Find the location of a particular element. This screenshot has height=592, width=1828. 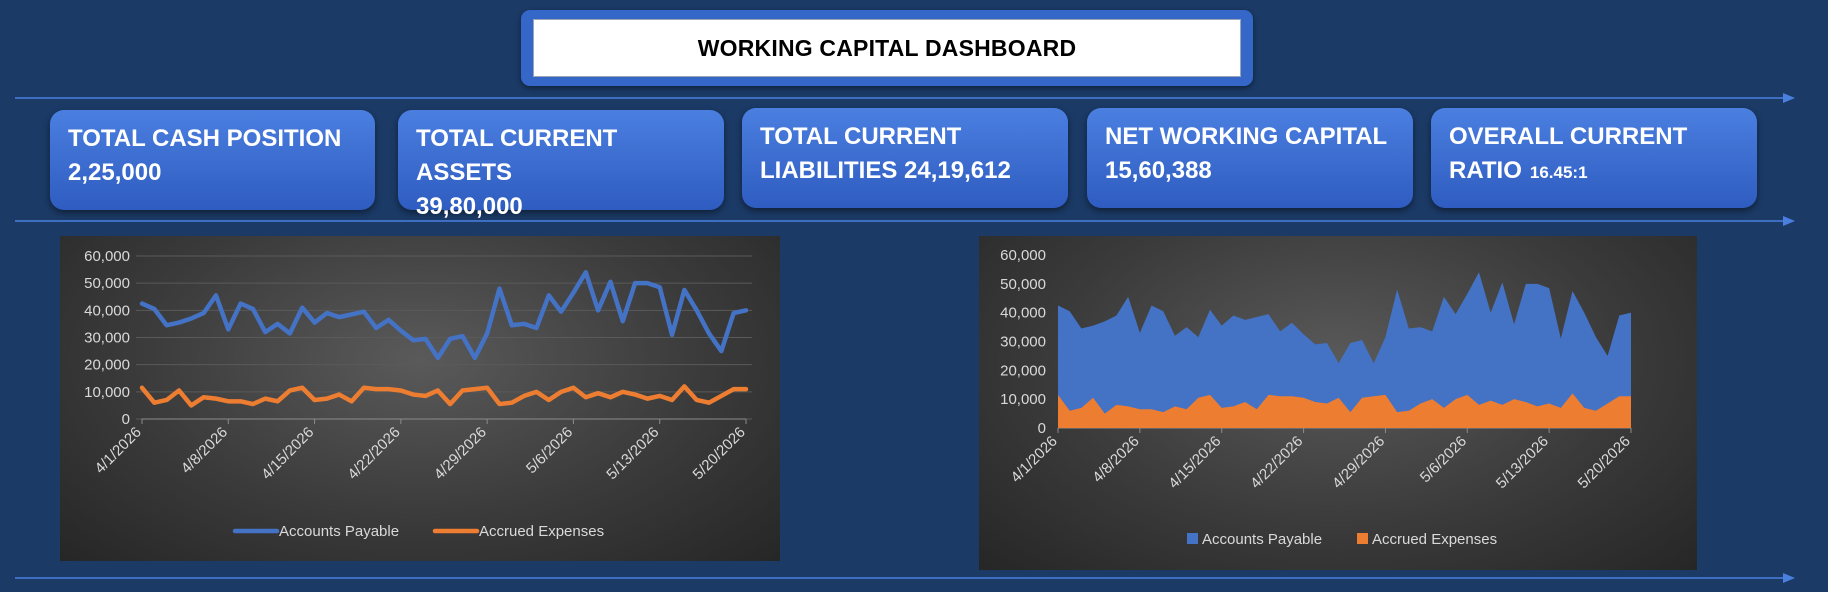

kpi-nwc-label: NET WORKING CAPITAL is located at coordinates (1246, 136).